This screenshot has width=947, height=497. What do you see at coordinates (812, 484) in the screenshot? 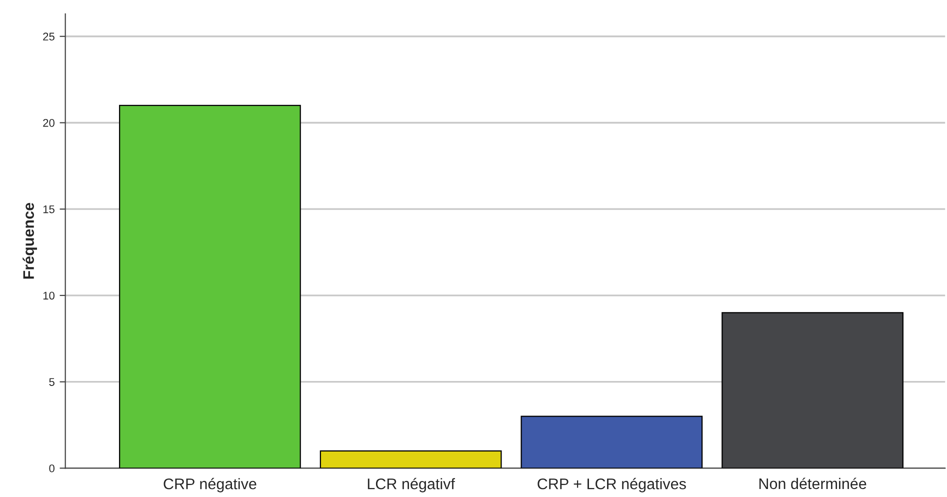
I see `x-tick-label: Non déterminée` at bounding box center [812, 484].